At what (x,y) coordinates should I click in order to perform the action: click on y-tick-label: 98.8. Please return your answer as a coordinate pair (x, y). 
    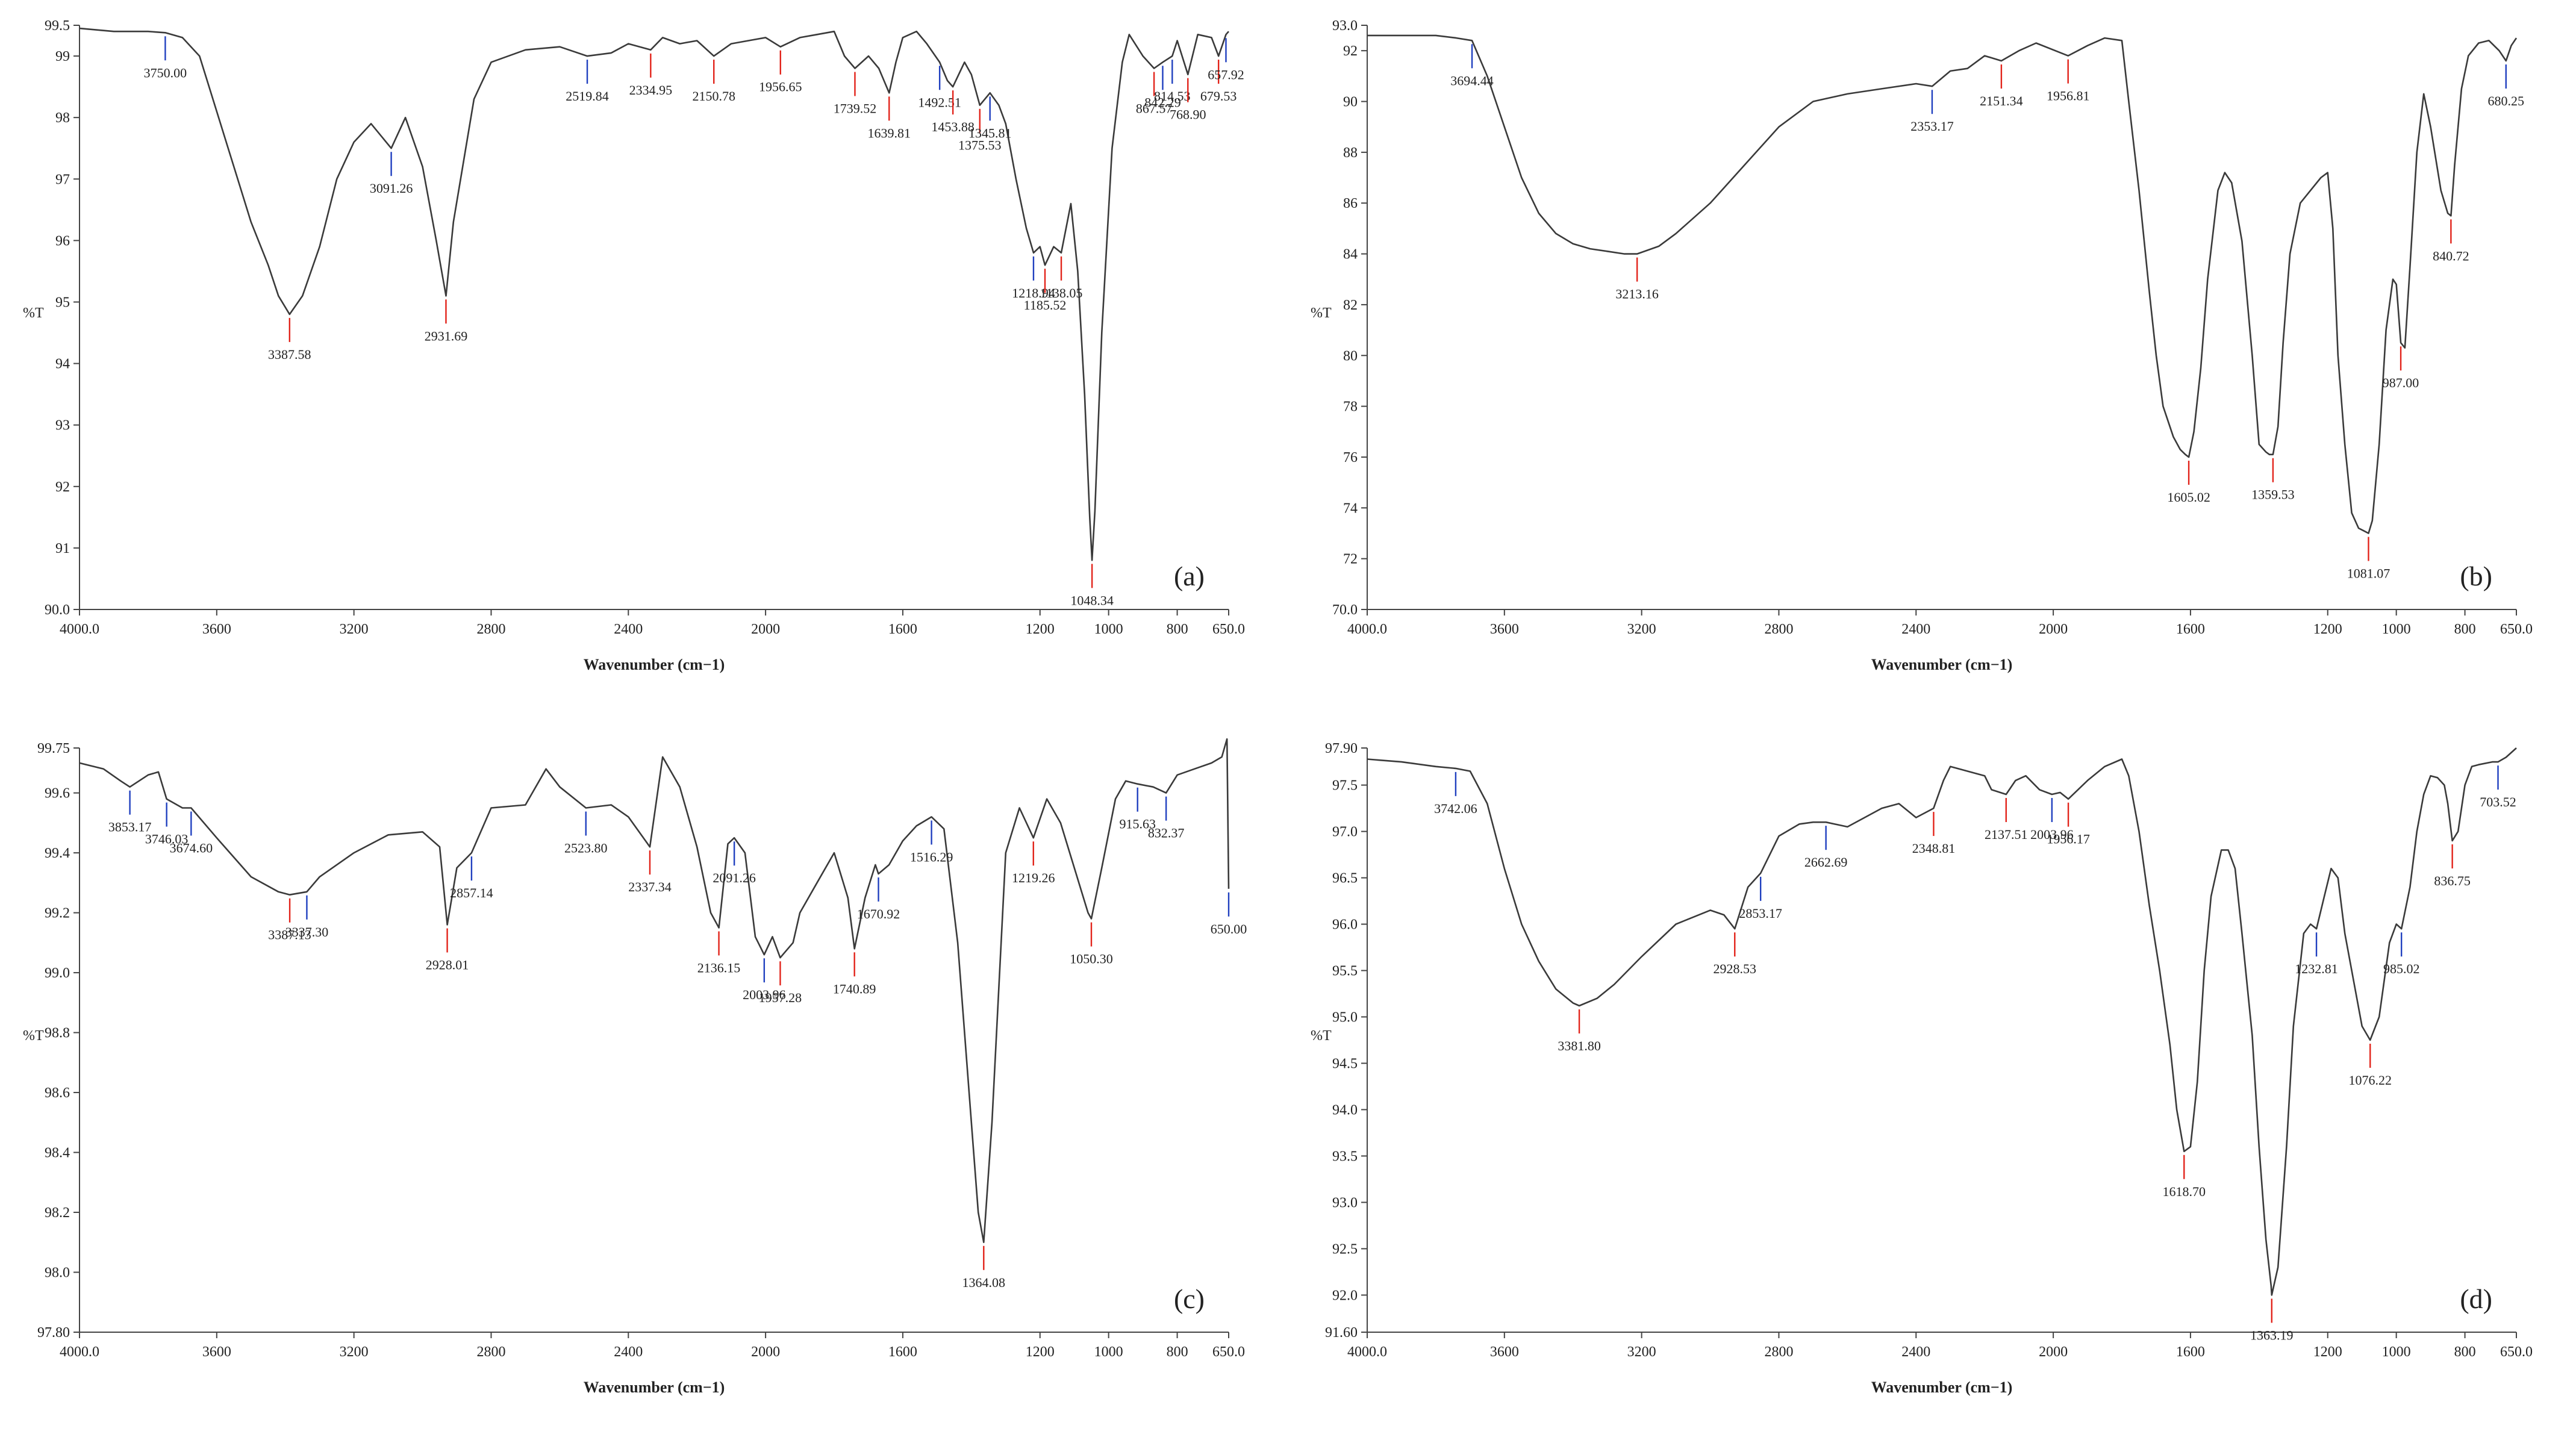
    Looking at the image, I should click on (57, 1033).